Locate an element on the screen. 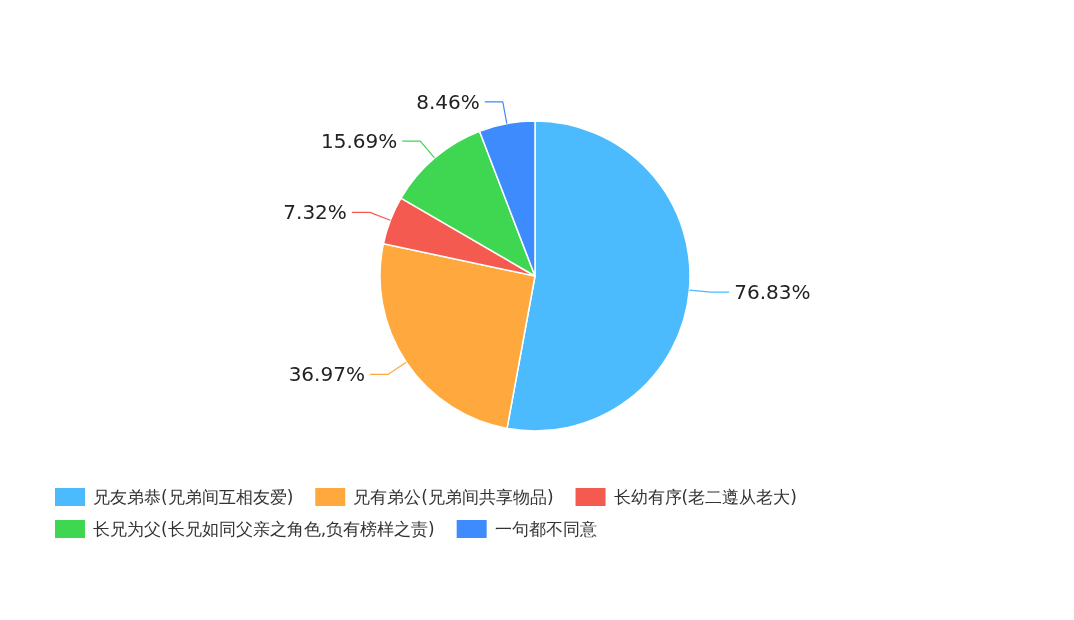 The height and width of the screenshot is (620, 1074). legend-label: 兄友弟恭(兄弟间互相友爱) is located at coordinates (193, 497).